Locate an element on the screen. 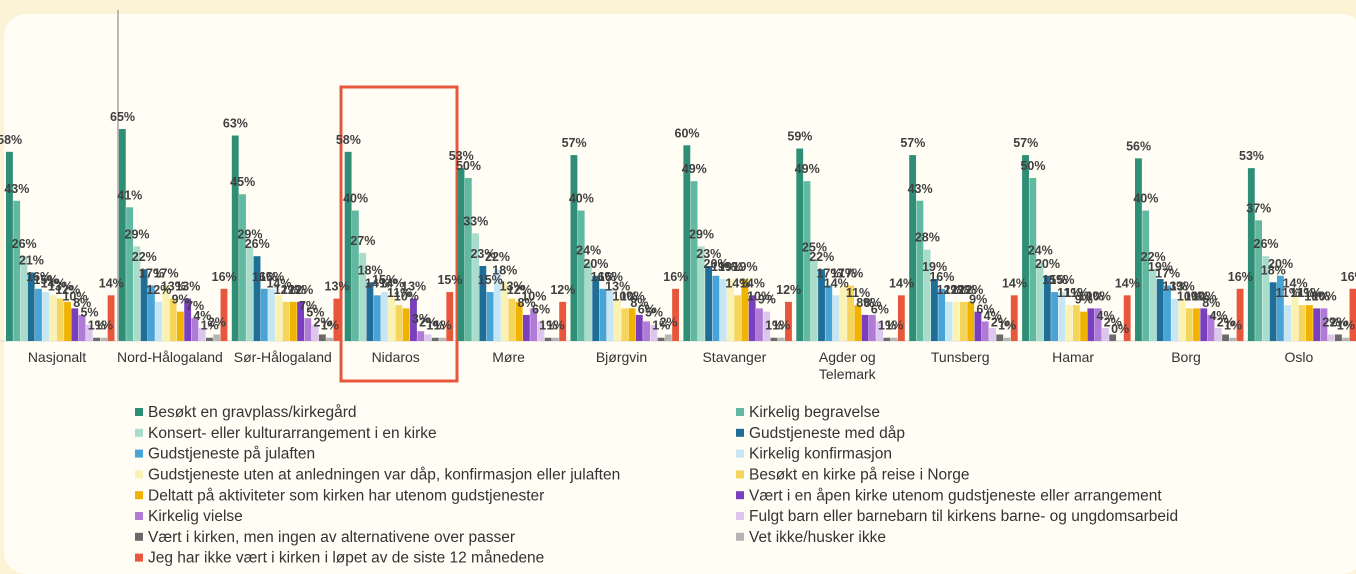 This screenshot has height=574, width=1356. legend-label: Kirkelig begravelse is located at coordinates (814, 412).